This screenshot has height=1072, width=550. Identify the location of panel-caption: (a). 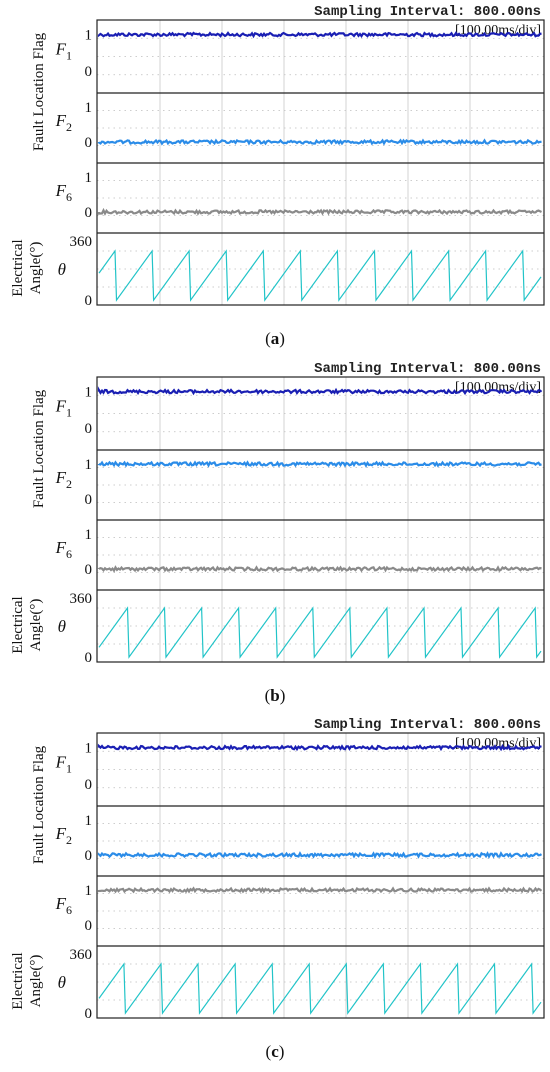
(275, 338).